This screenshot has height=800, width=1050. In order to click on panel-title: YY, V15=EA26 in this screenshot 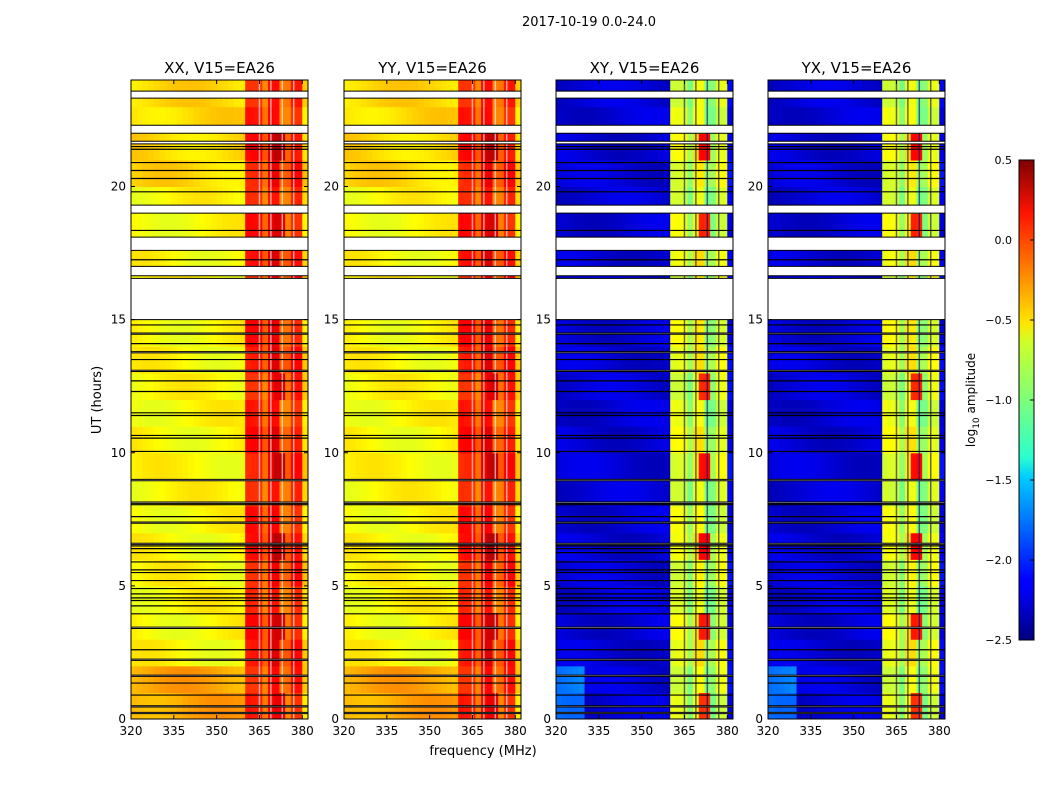, I will do `click(432, 68)`.